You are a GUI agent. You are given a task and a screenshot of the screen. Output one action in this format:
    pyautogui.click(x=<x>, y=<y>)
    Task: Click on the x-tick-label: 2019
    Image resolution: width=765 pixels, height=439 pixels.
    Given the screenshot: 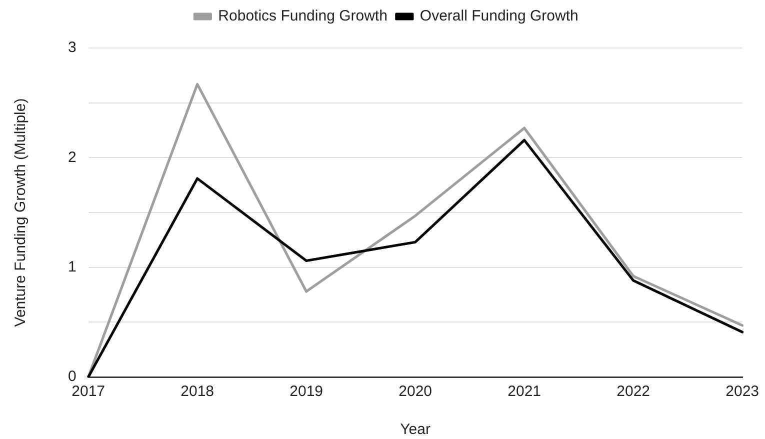 What is the action you would take?
    pyautogui.click(x=307, y=391)
    